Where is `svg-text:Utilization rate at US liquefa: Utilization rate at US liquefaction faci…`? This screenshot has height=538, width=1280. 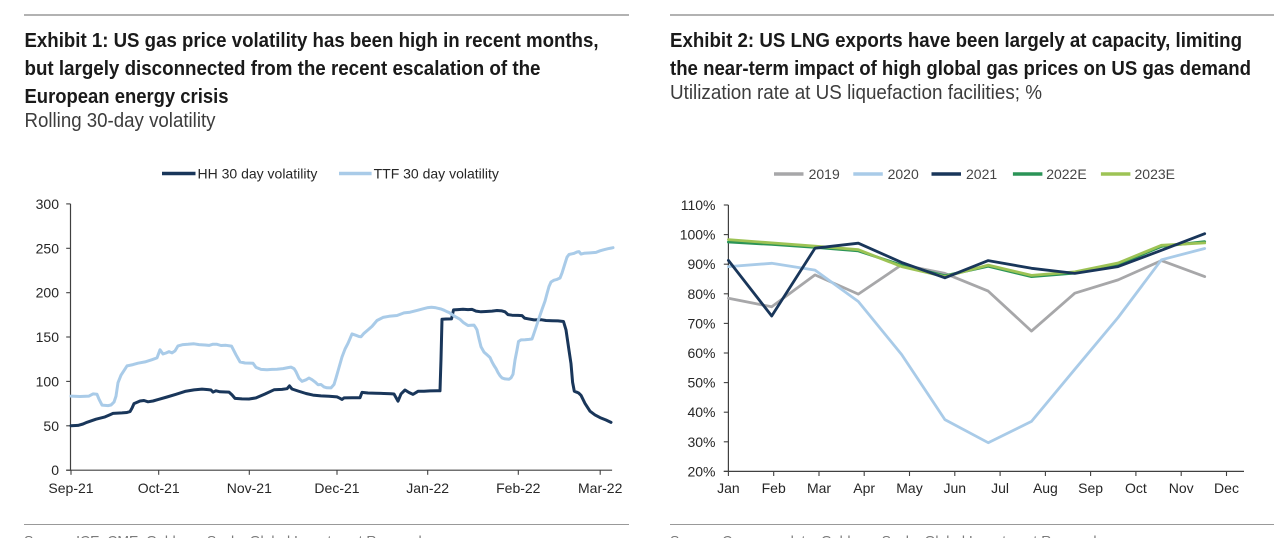 svg-text:Utilization rate at US liquefa: Utilization rate at US liquefaction faci… is located at coordinates (856, 93).